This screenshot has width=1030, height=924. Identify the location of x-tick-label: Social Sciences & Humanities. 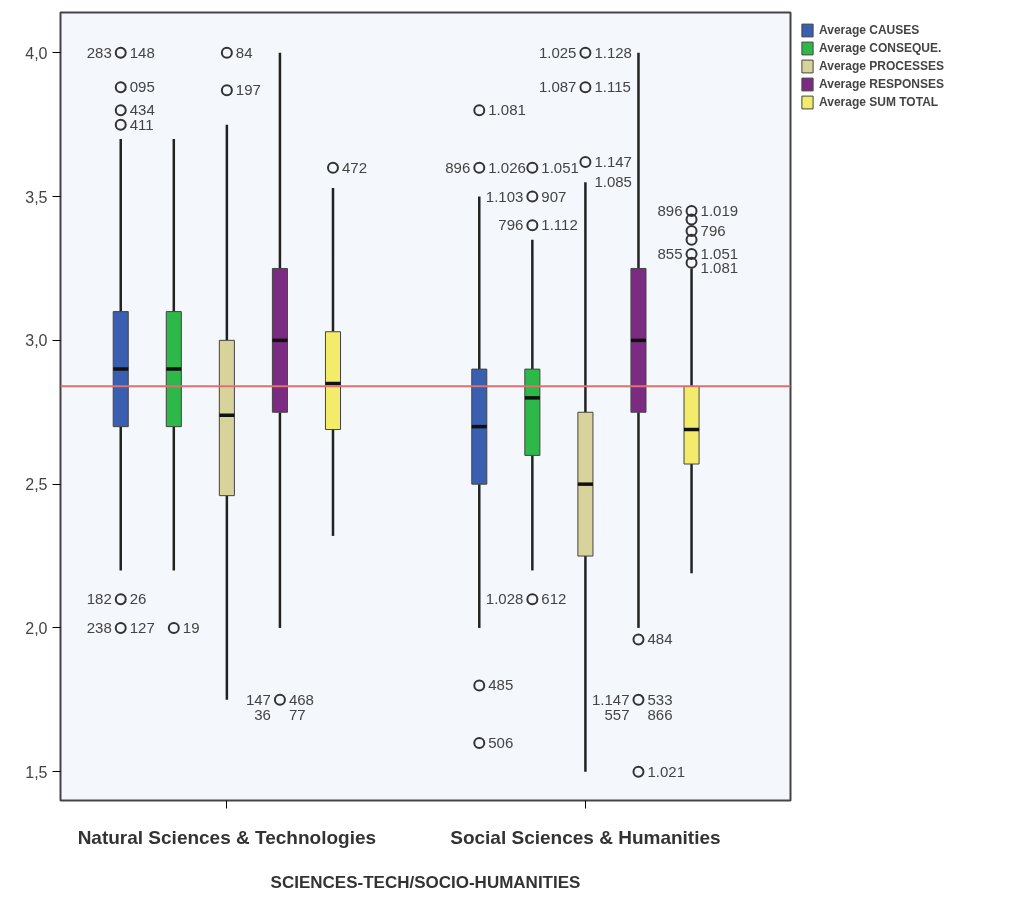
(585, 837).